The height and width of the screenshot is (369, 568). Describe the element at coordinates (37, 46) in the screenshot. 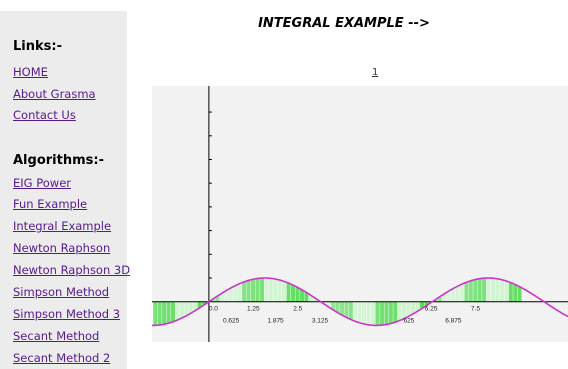

I see `links-heading: Links:-` at that location.